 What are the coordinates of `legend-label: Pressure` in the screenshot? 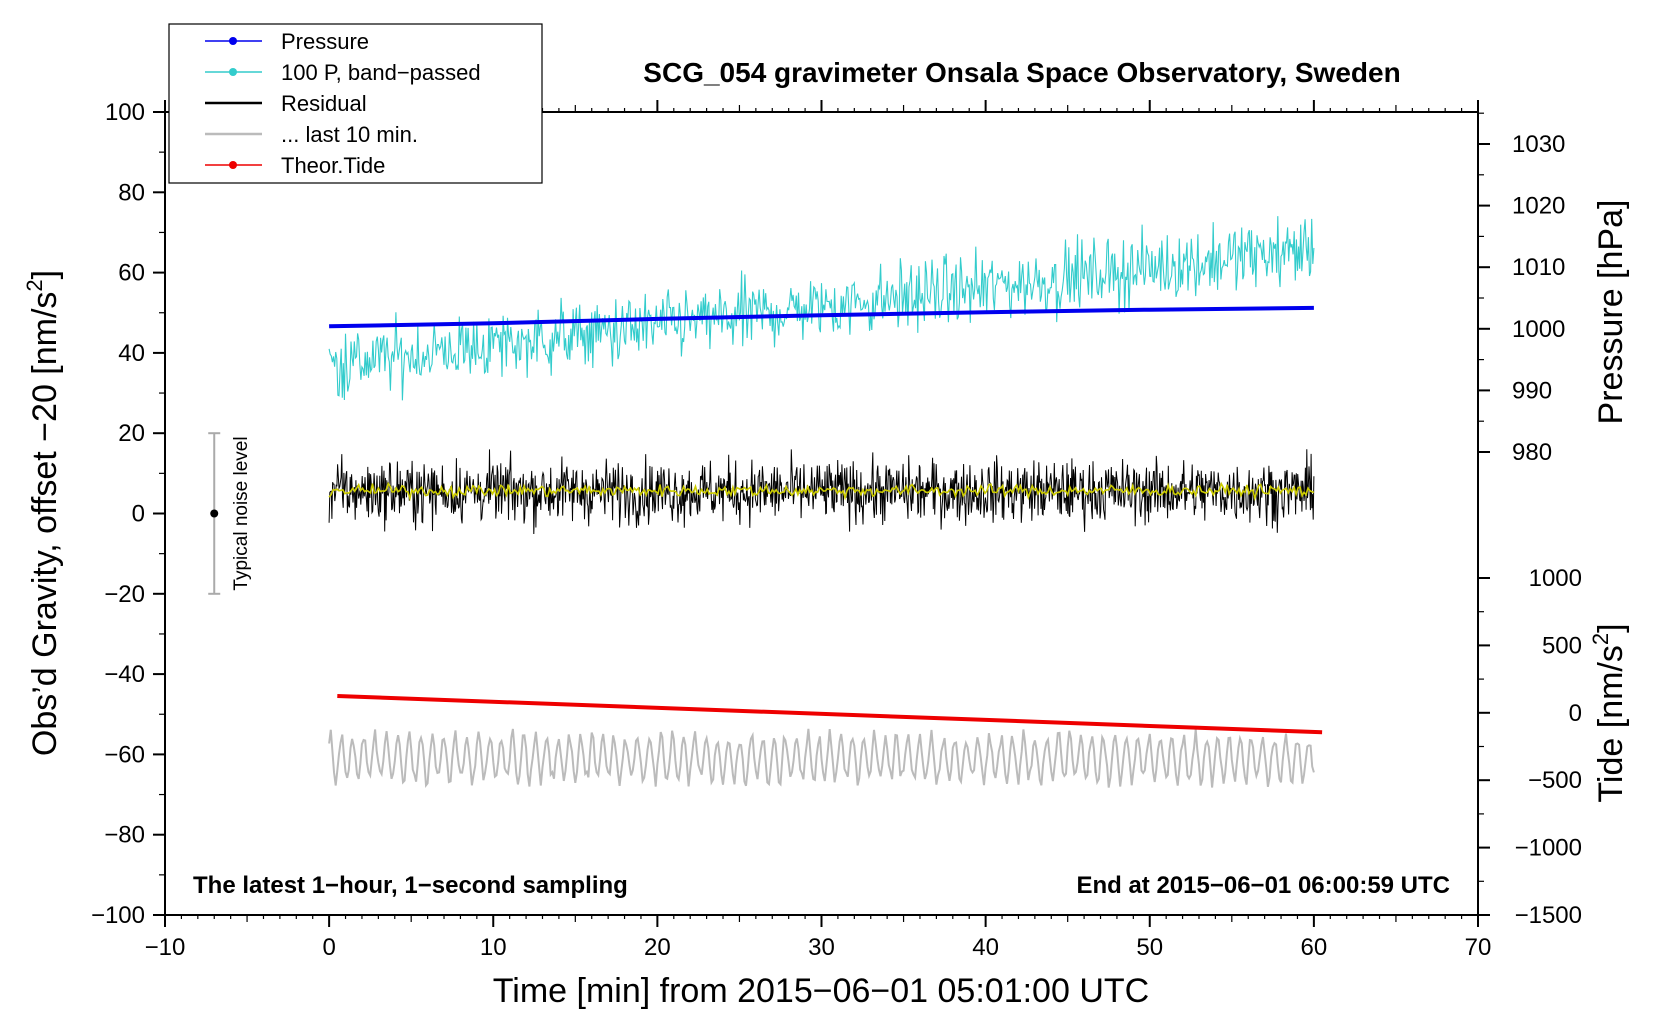 It's located at (325, 41).